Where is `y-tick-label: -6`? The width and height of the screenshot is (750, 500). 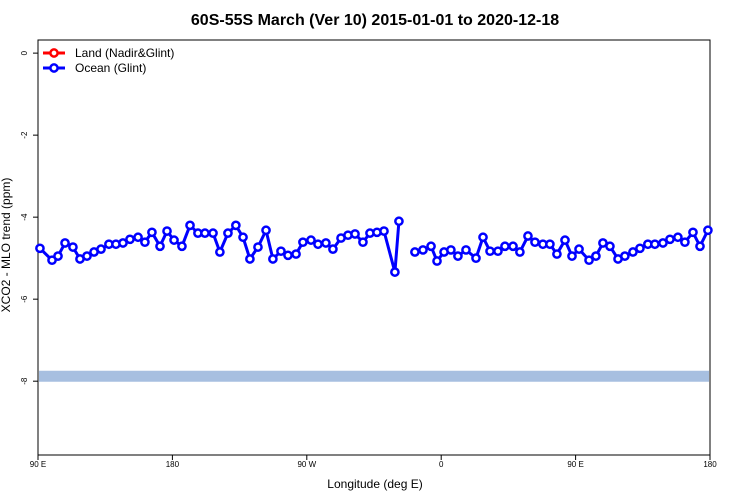
y-tick-label: -6 is located at coordinates (24, 299).